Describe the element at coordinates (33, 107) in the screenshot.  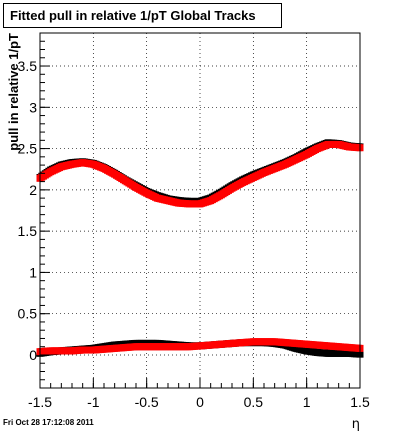
I see `y-tick-label: 3` at that location.